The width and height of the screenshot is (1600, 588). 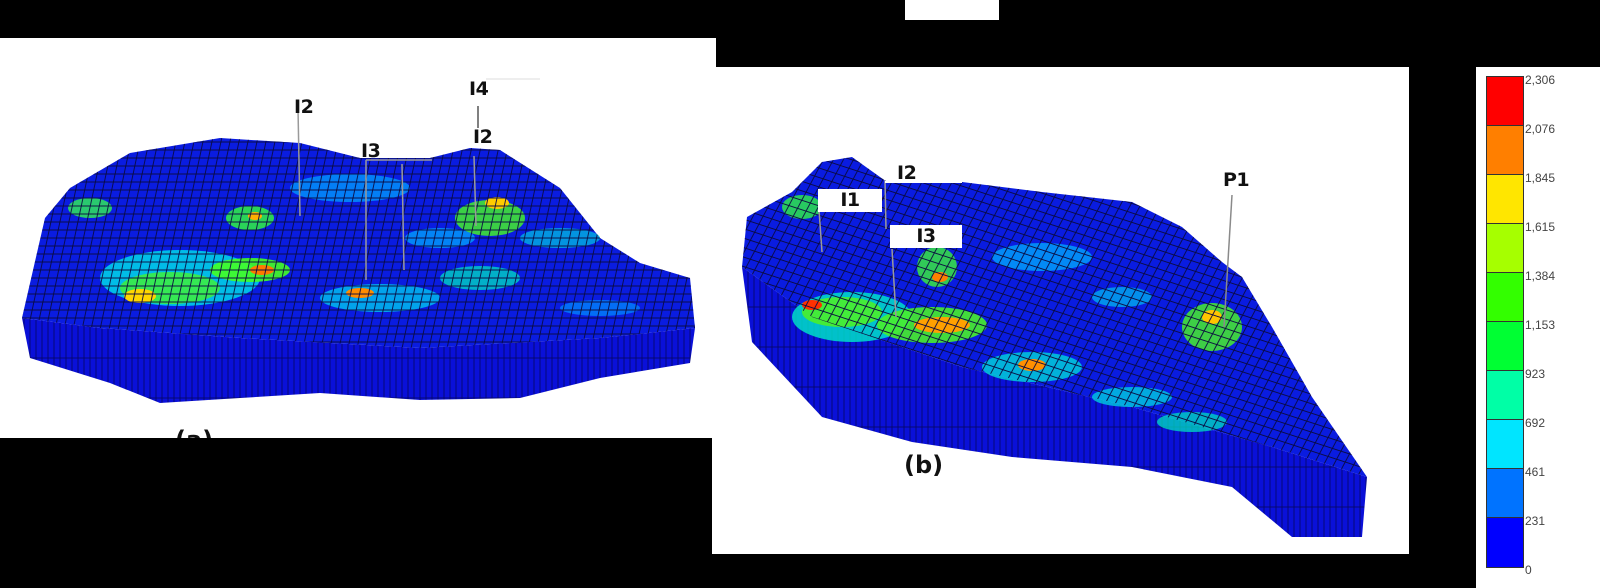 I want to click on colorbar-tick: 1,615, so click(x=1540, y=227).